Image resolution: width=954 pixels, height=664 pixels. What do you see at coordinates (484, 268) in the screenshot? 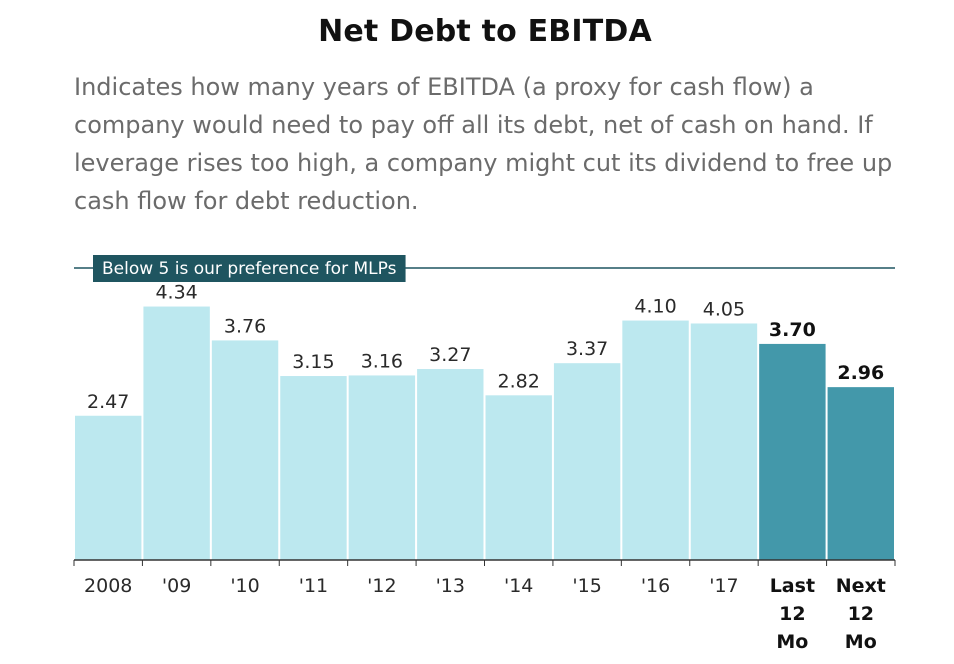
I see `reference-line-group: Below 5 is our preference for MLPs` at bounding box center [484, 268].